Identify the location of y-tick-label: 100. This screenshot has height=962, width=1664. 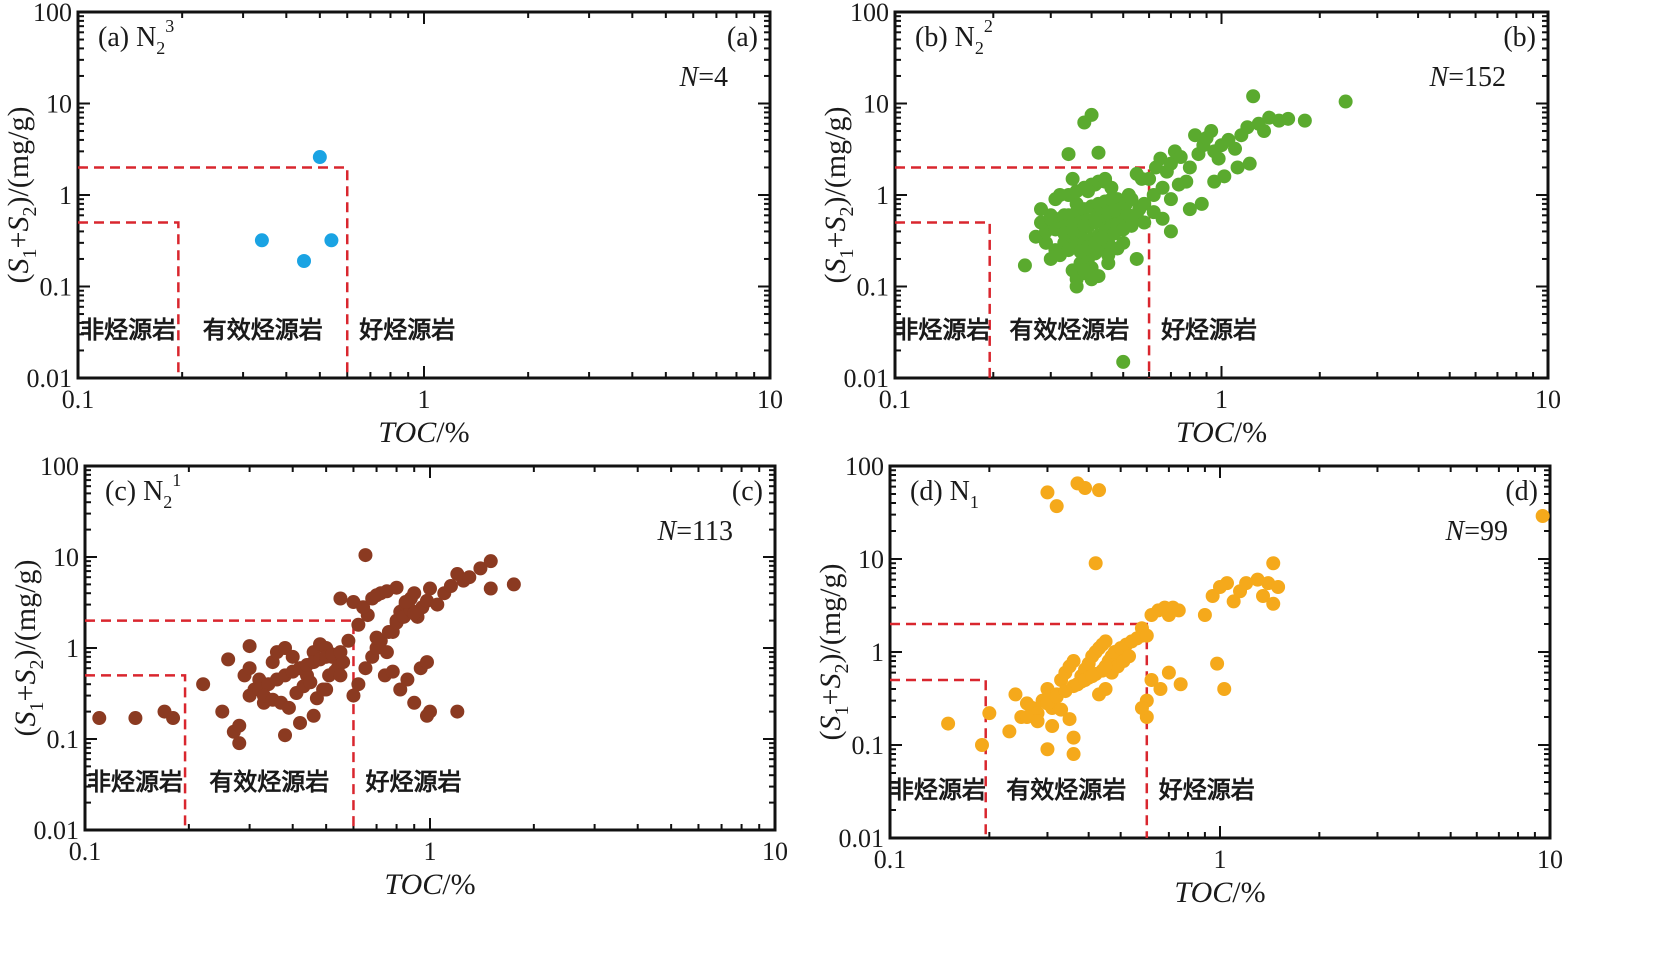
(869, 13).